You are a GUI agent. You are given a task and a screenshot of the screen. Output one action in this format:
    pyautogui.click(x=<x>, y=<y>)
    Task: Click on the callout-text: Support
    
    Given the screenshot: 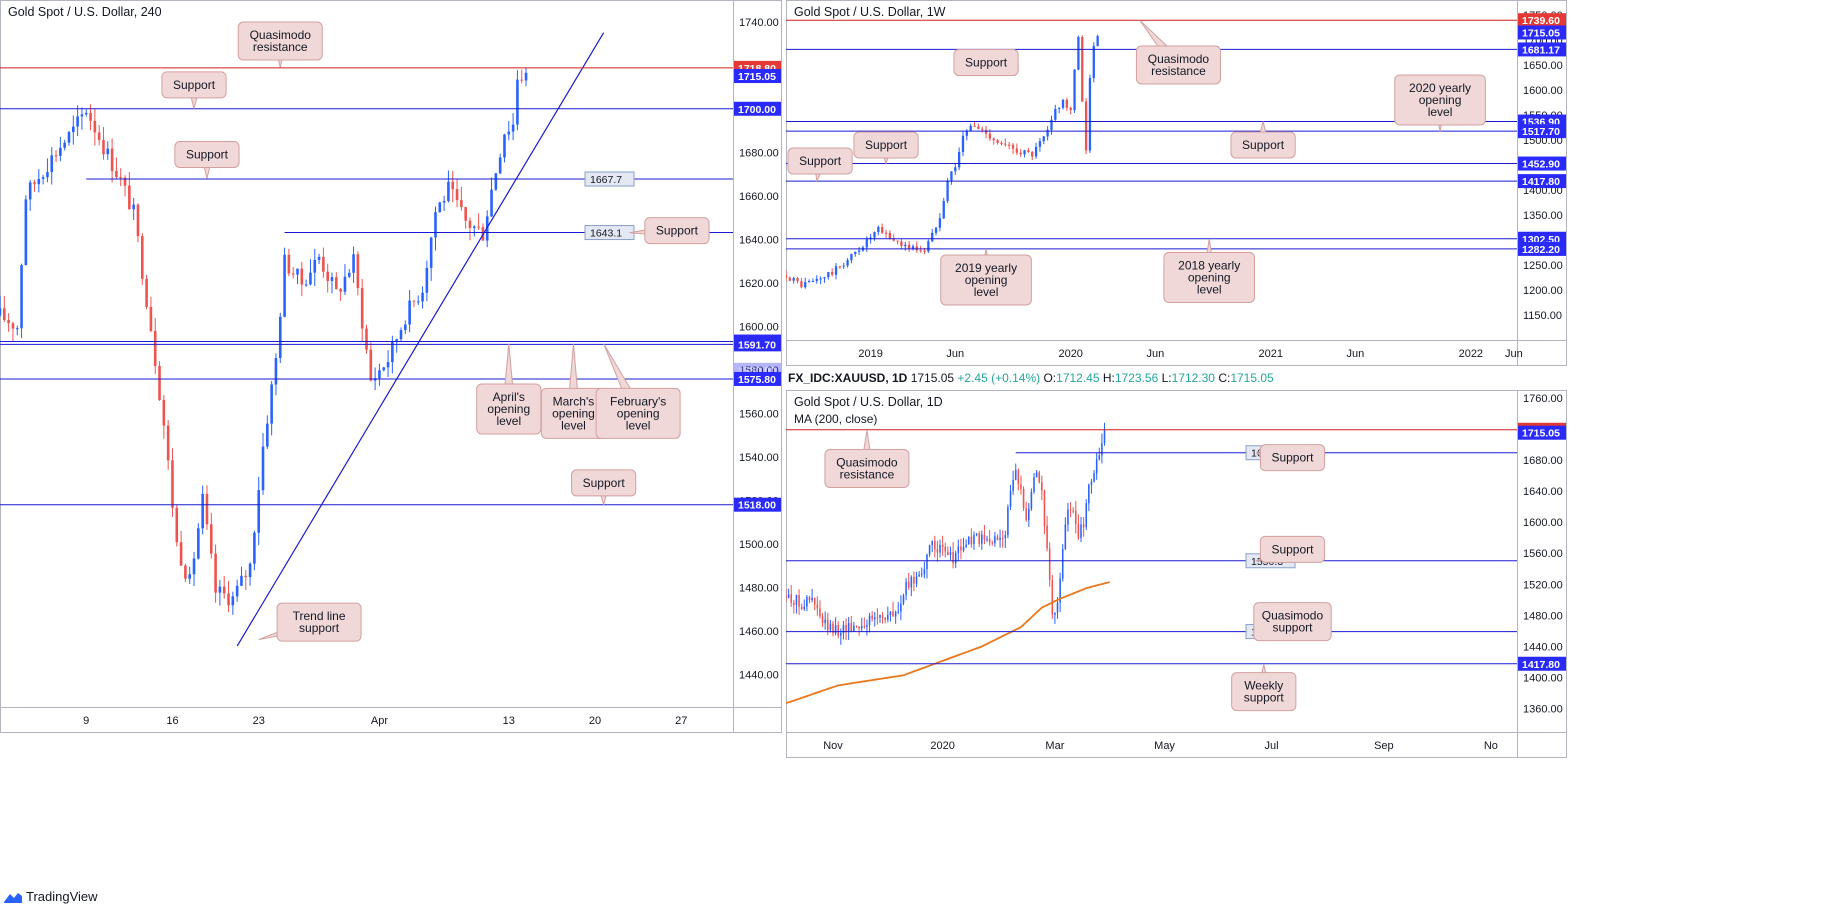 What is the action you would take?
    pyautogui.click(x=677, y=231)
    